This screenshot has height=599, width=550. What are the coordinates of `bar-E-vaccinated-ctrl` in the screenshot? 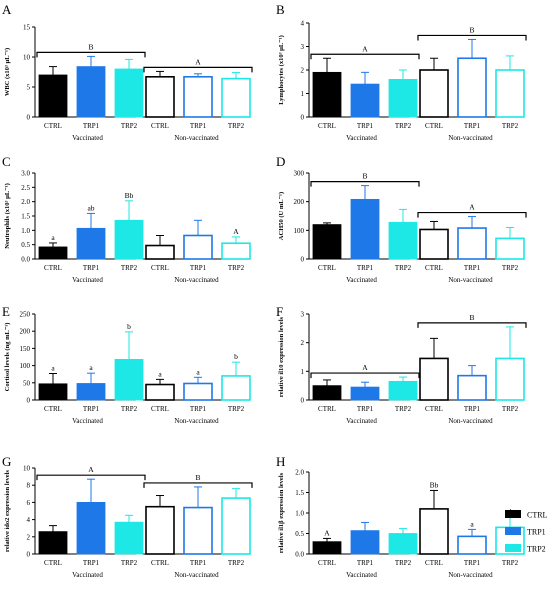 It's located at (53, 392).